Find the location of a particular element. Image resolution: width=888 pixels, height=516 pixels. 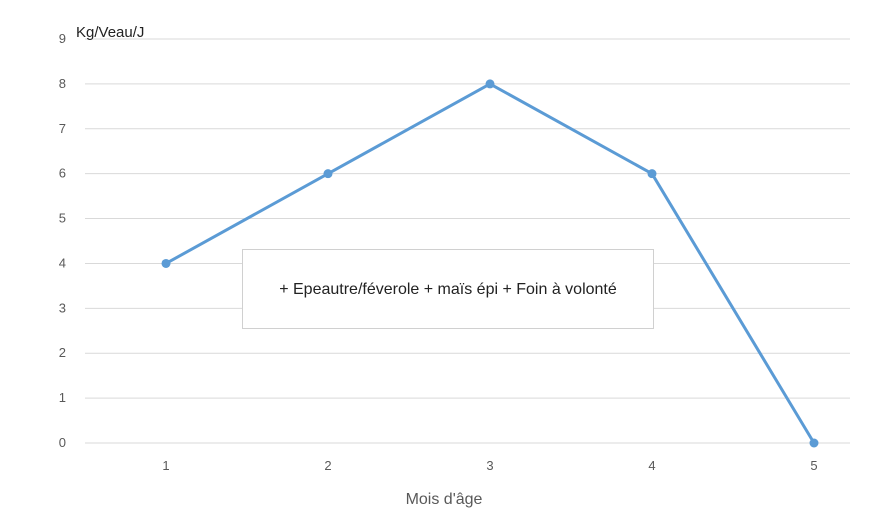

x-tick-label-3: 3 is located at coordinates (489, 465).